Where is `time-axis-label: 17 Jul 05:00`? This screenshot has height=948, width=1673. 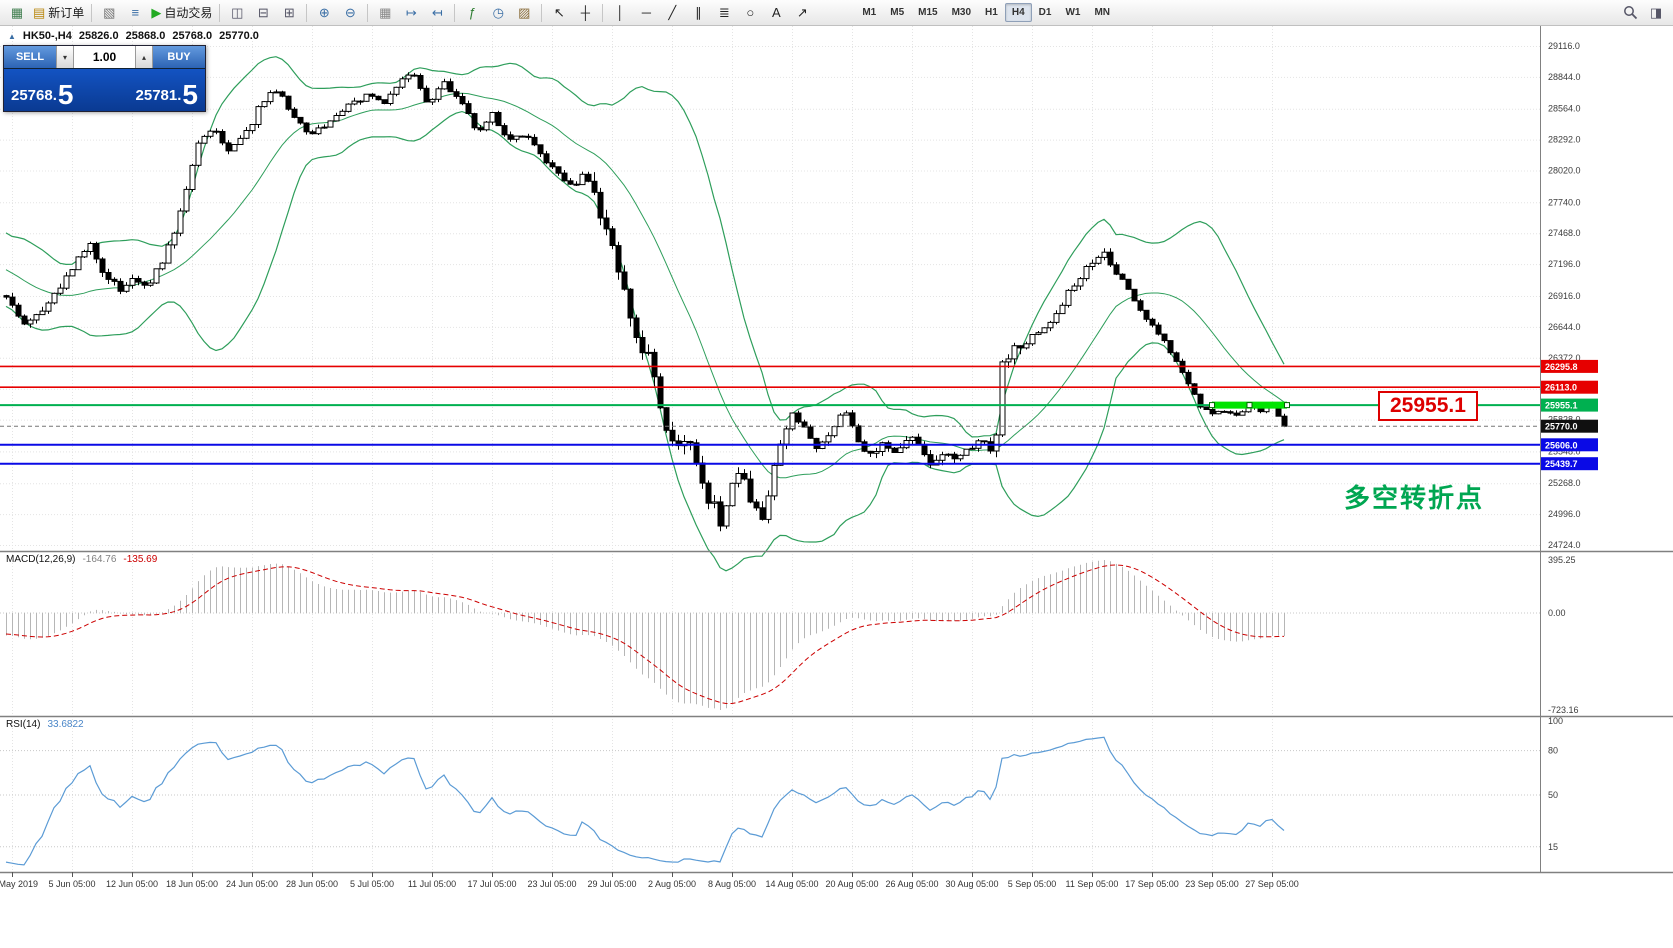
time-axis-label: 17 Jul 05:00 is located at coordinates (491, 884).